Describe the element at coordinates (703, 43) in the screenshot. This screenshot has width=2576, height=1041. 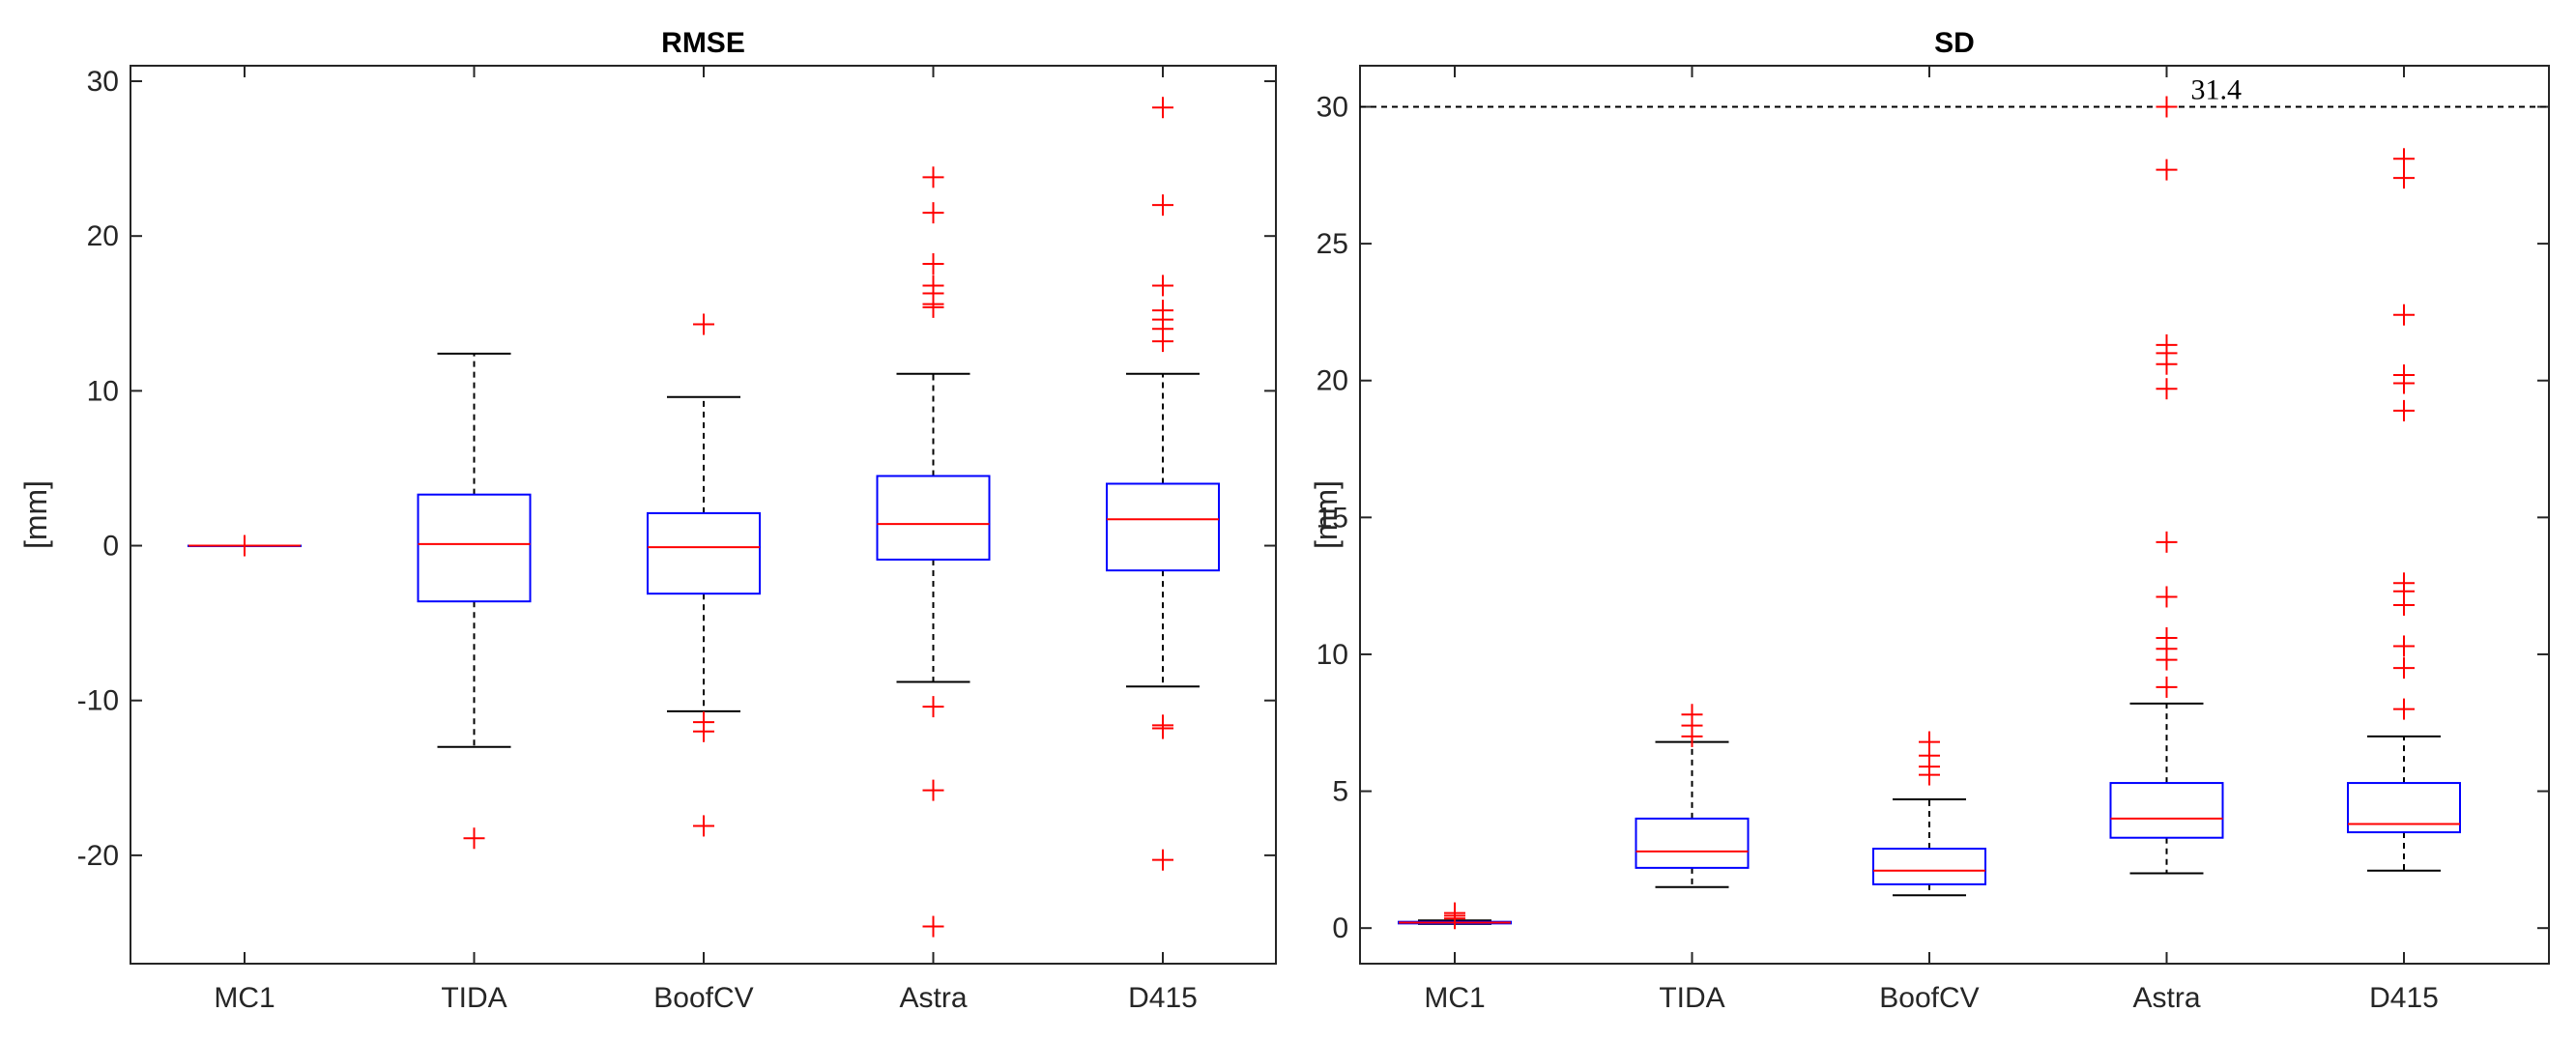
I see `chart-title: RMSE` at that location.